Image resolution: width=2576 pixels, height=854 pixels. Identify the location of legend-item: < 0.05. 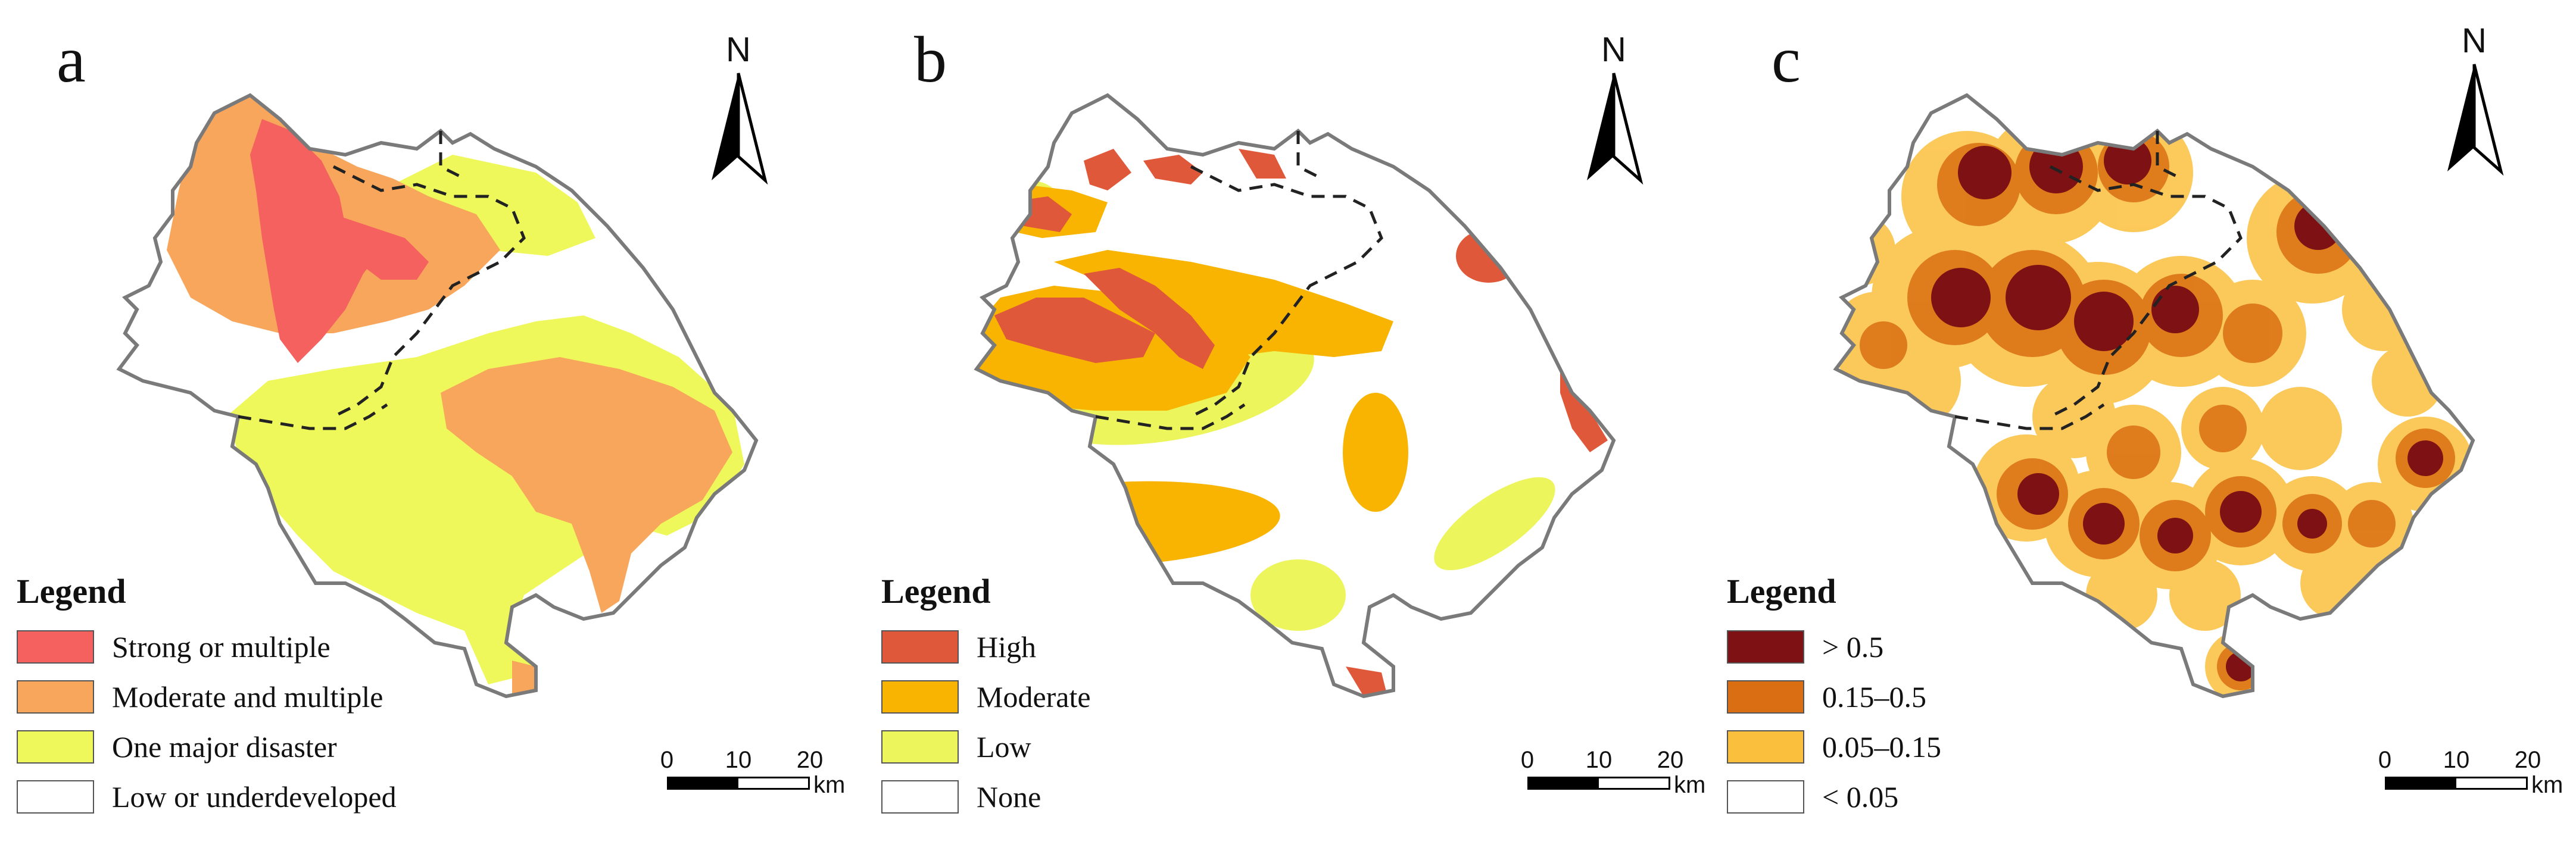
(1834, 797).